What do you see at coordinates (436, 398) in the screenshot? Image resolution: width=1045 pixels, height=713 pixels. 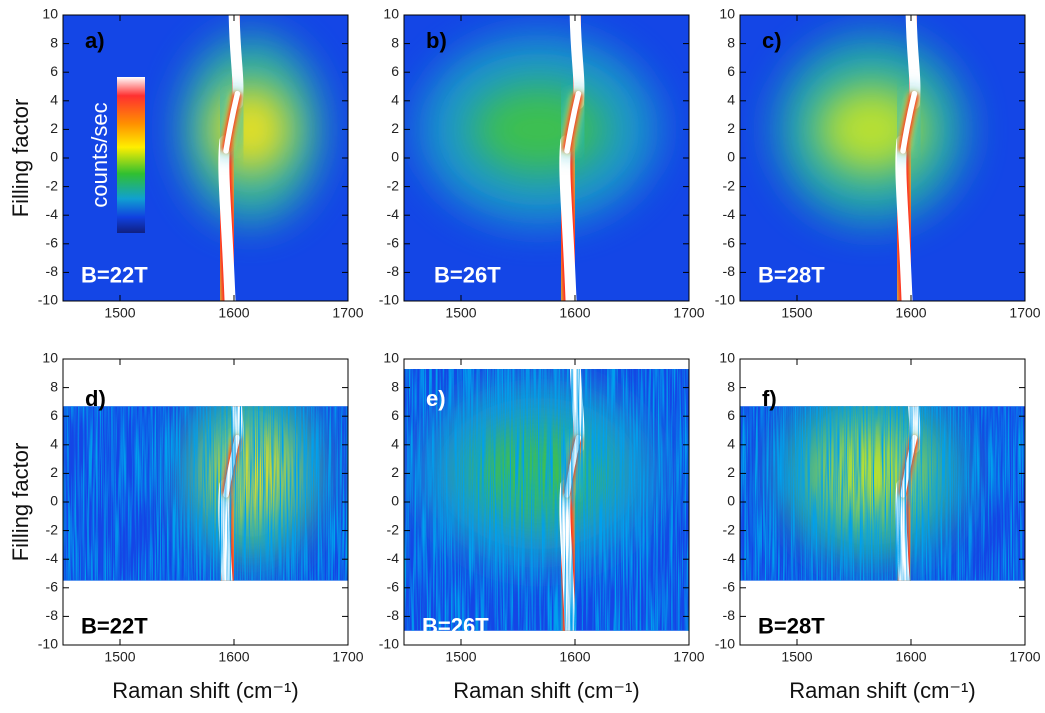 I see `panel-label: e)` at bounding box center [436, 398].